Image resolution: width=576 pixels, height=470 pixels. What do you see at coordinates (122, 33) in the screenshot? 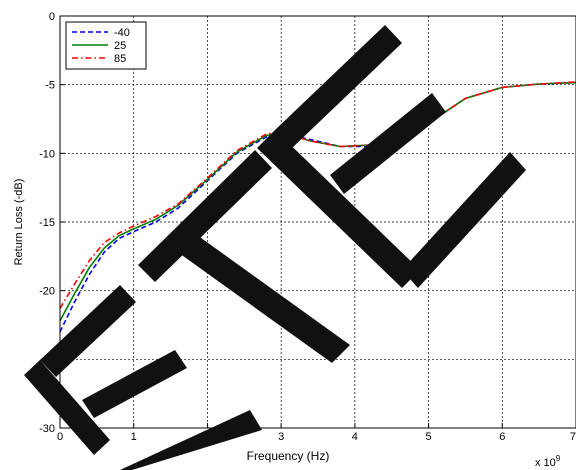
I see `legend-label-1: -40` at bounding box center [122, 33].